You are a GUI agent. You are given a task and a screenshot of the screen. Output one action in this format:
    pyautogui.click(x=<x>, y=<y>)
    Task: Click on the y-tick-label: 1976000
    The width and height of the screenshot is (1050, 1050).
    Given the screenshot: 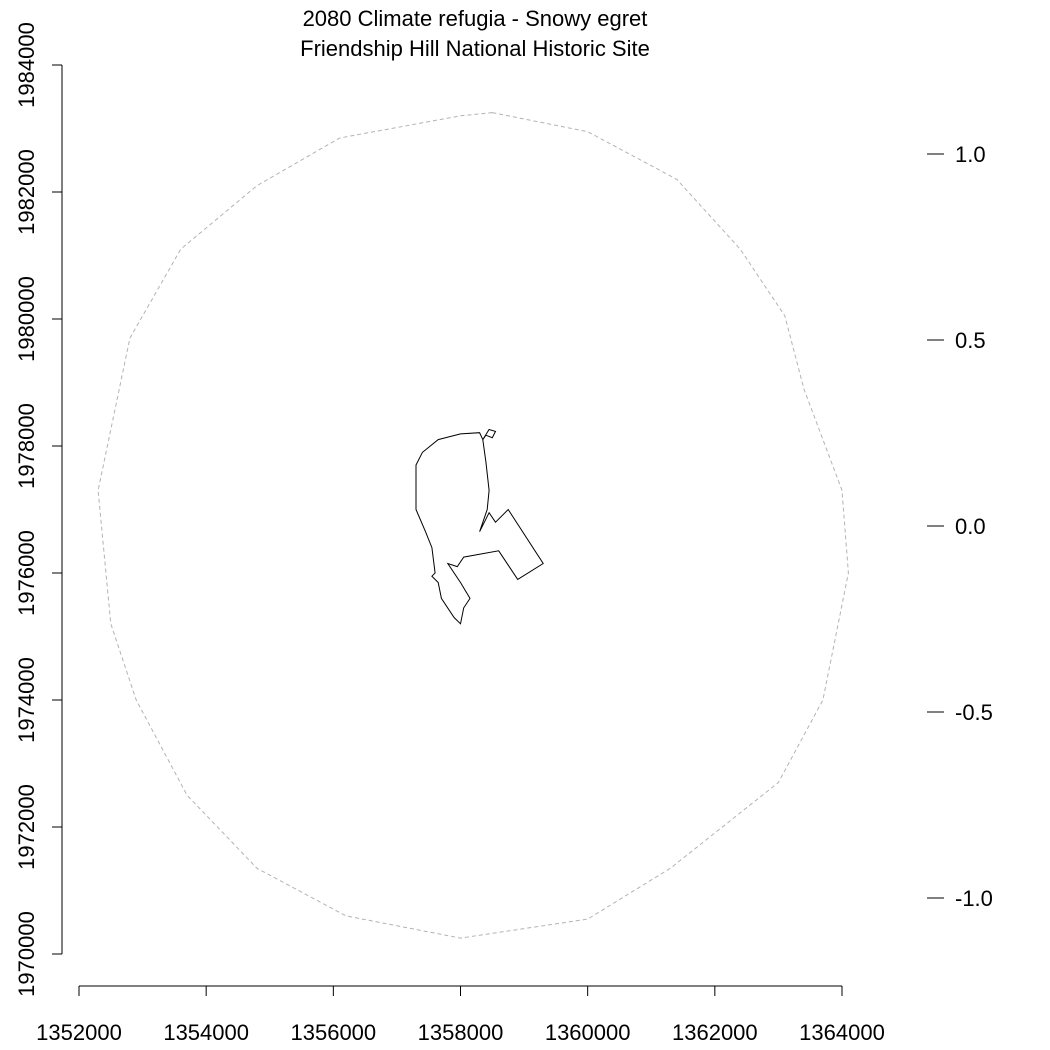 What is the action you would take?
    pyautogui.click(x=26, y=573)
    